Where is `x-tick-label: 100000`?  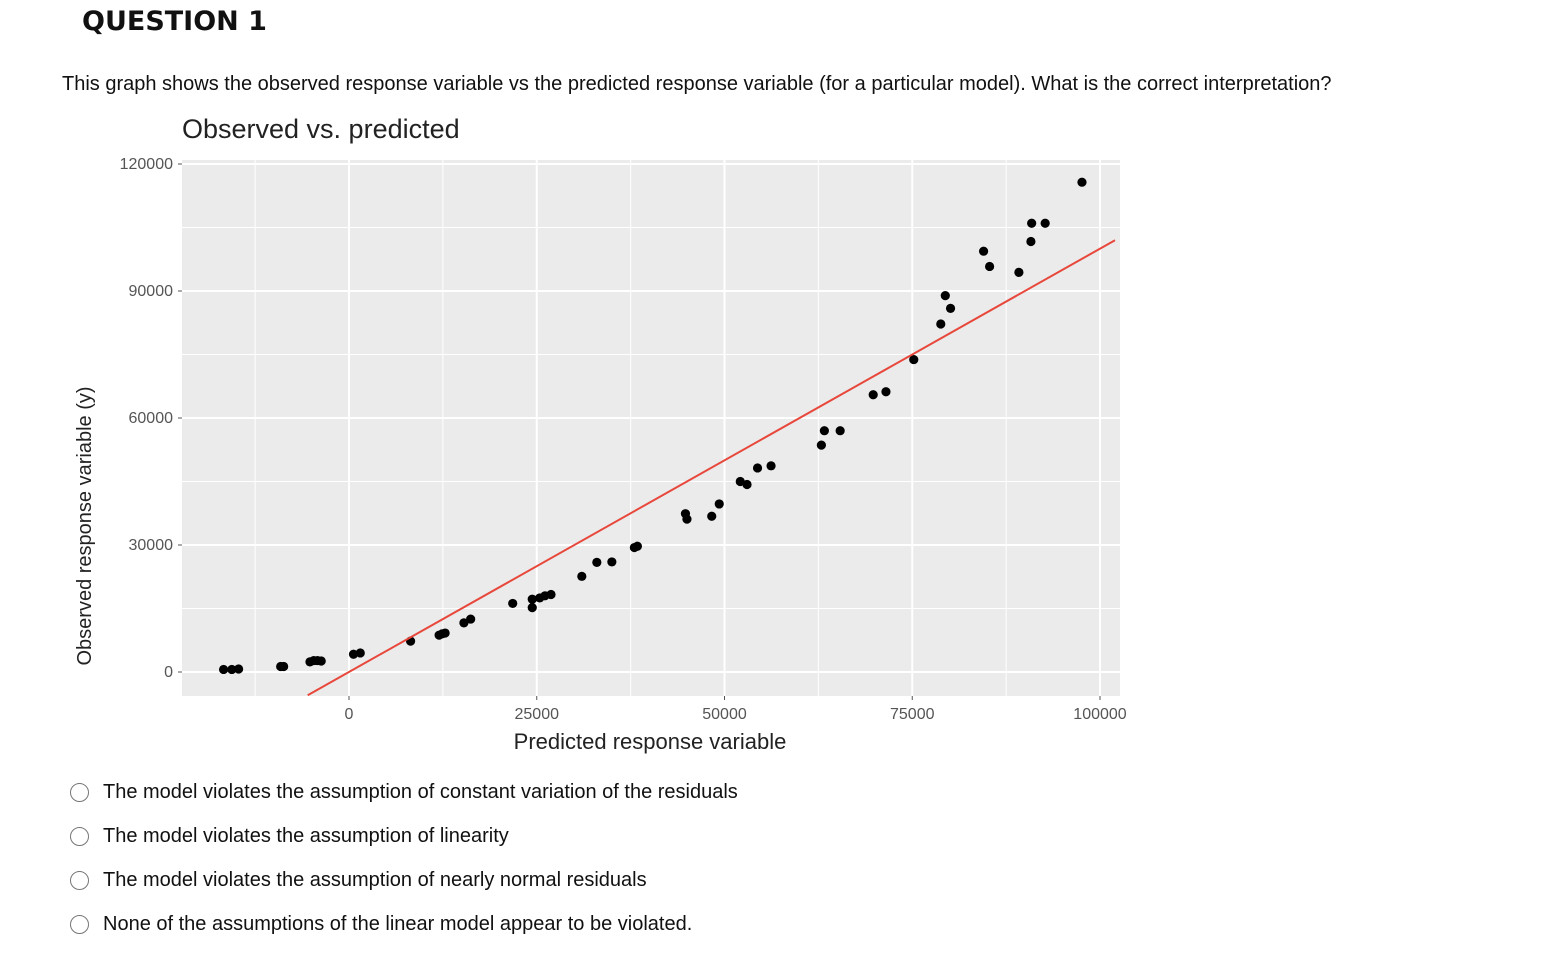 x-tick-label: 100000 is located at coordinates (1099, 714).